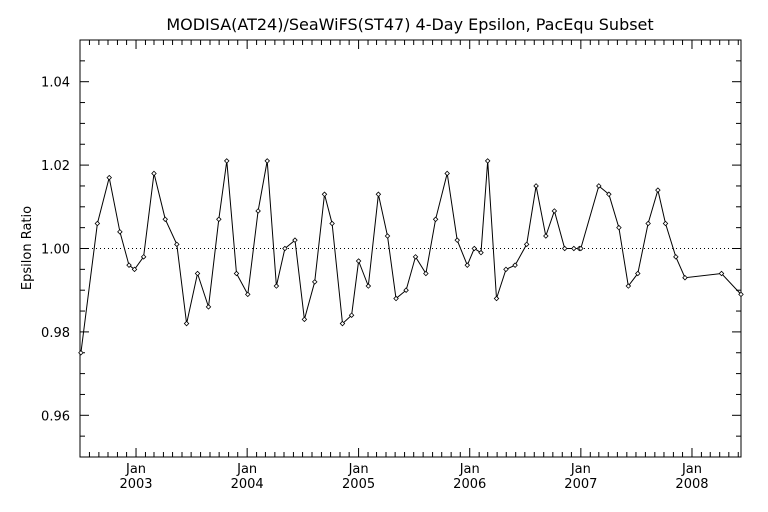 The width and height of the screenshot is (768, 512). Describe the element at coordinates (247, 484) in the screenshot. I see `x-tick-year-label: 2004` at that location.